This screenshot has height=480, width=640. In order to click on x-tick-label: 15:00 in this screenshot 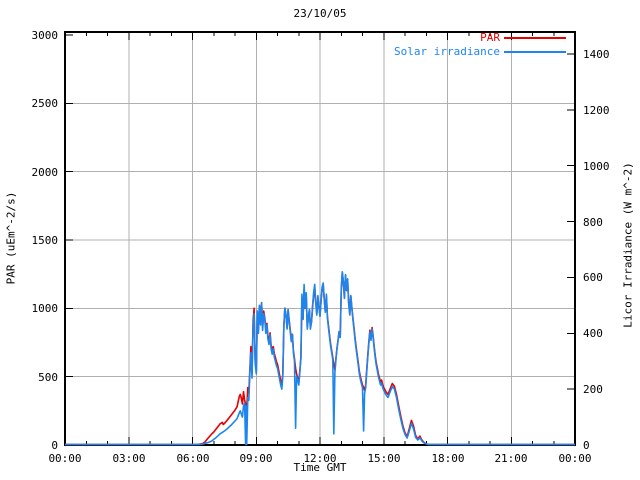, I will do `click(384, 458)`.